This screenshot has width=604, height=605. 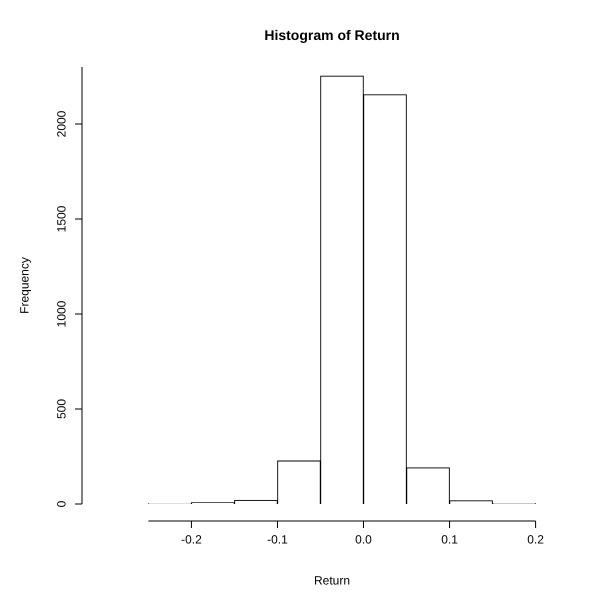 I want to click on x-tick-label: 0.0, so click(x=363, y=539).